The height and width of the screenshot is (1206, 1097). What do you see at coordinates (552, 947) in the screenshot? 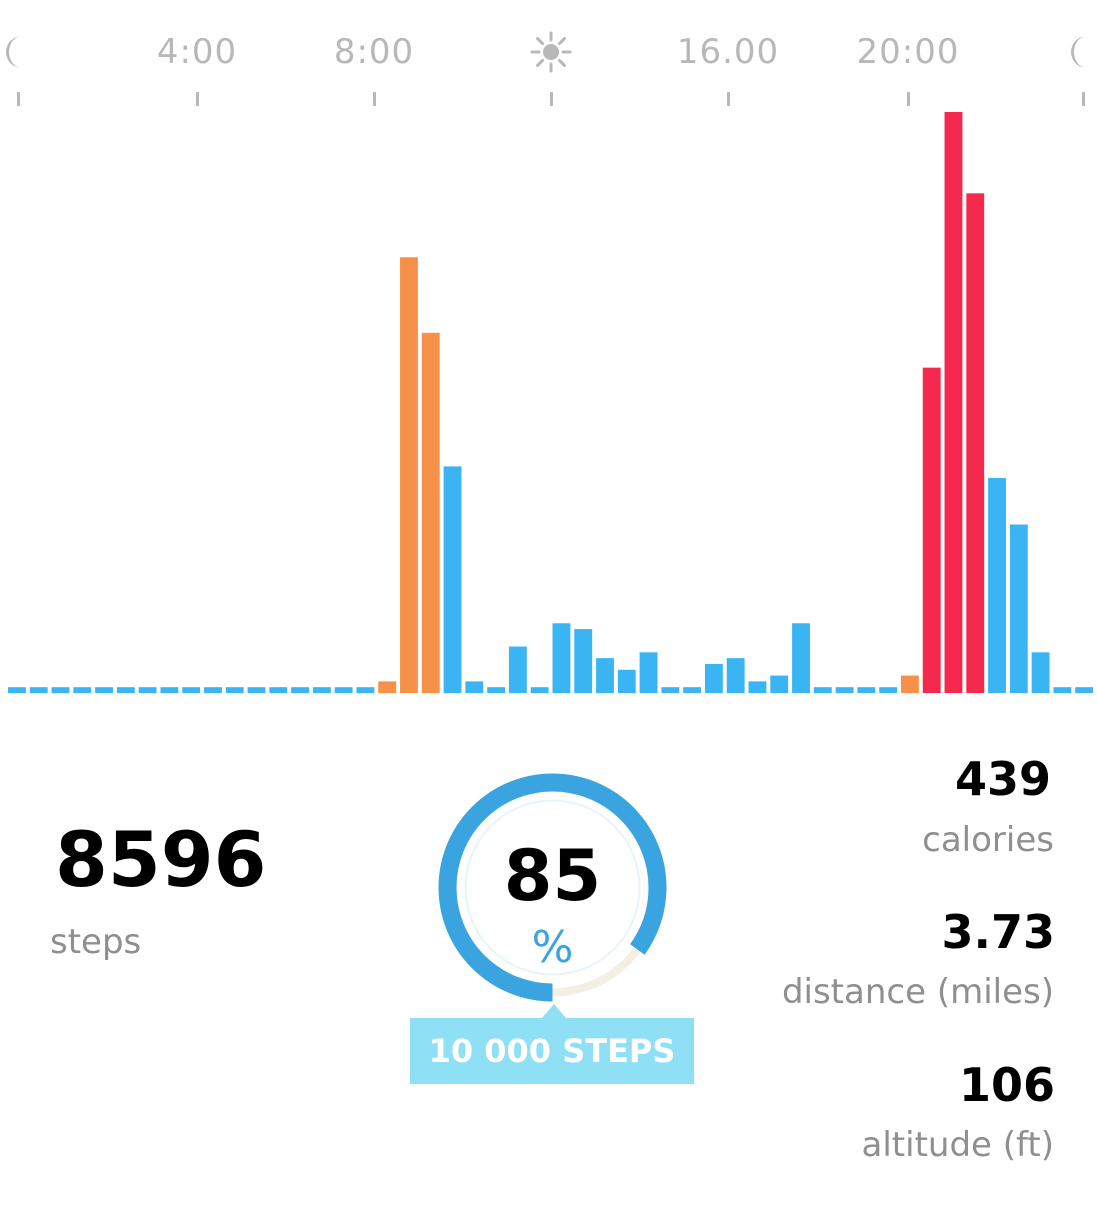
I see `goal-percent-sign: %` at bounding box center [552, 947].